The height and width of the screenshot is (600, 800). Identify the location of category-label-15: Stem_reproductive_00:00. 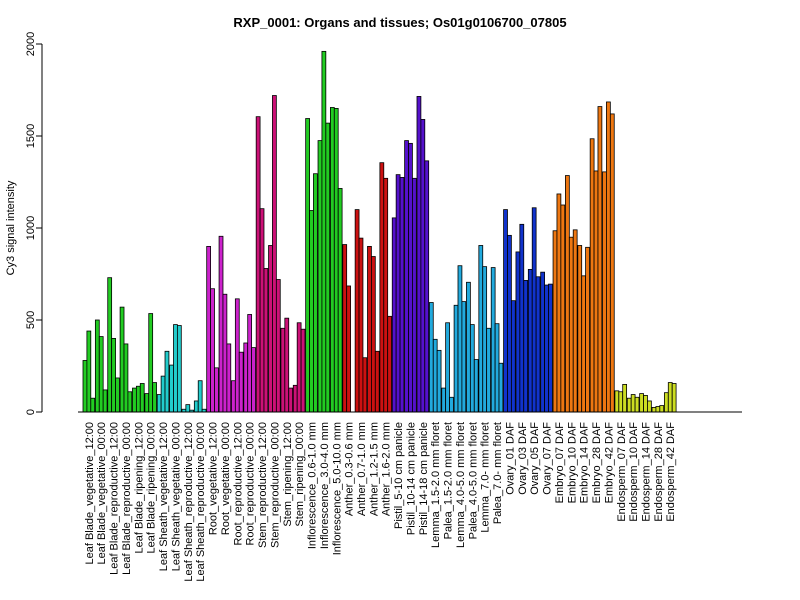
(275, 485).